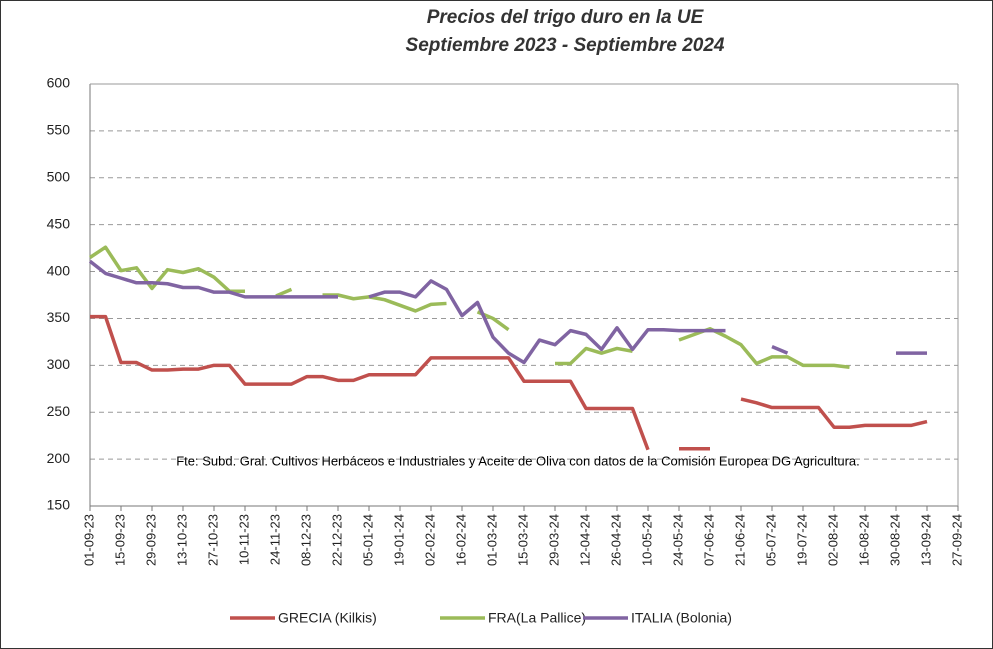 The width and height of the screenshot is (993, 649). I want to click on x-tick-label: 27-09-24, so click(956, 540).